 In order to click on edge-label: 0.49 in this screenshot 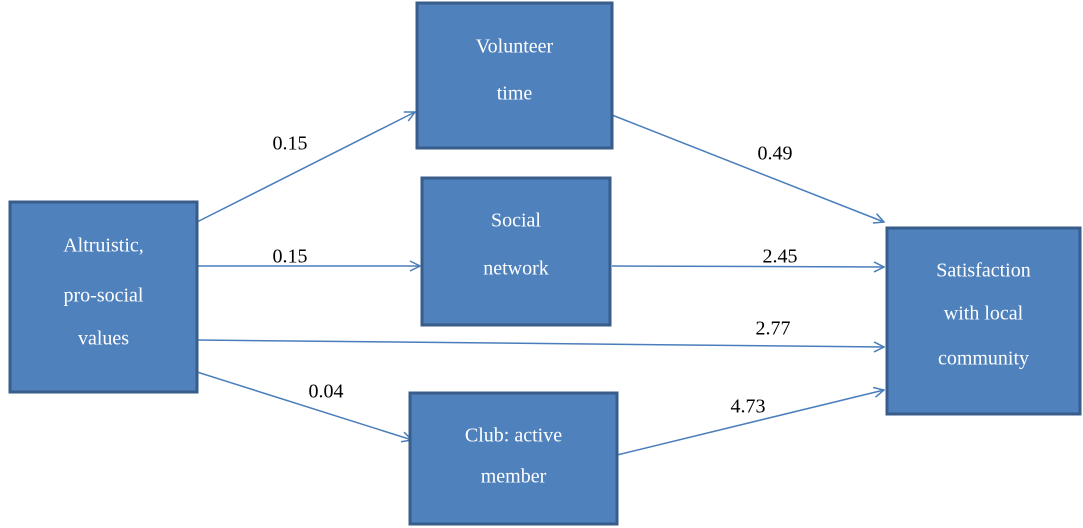, I will do `click(775, 154)`.